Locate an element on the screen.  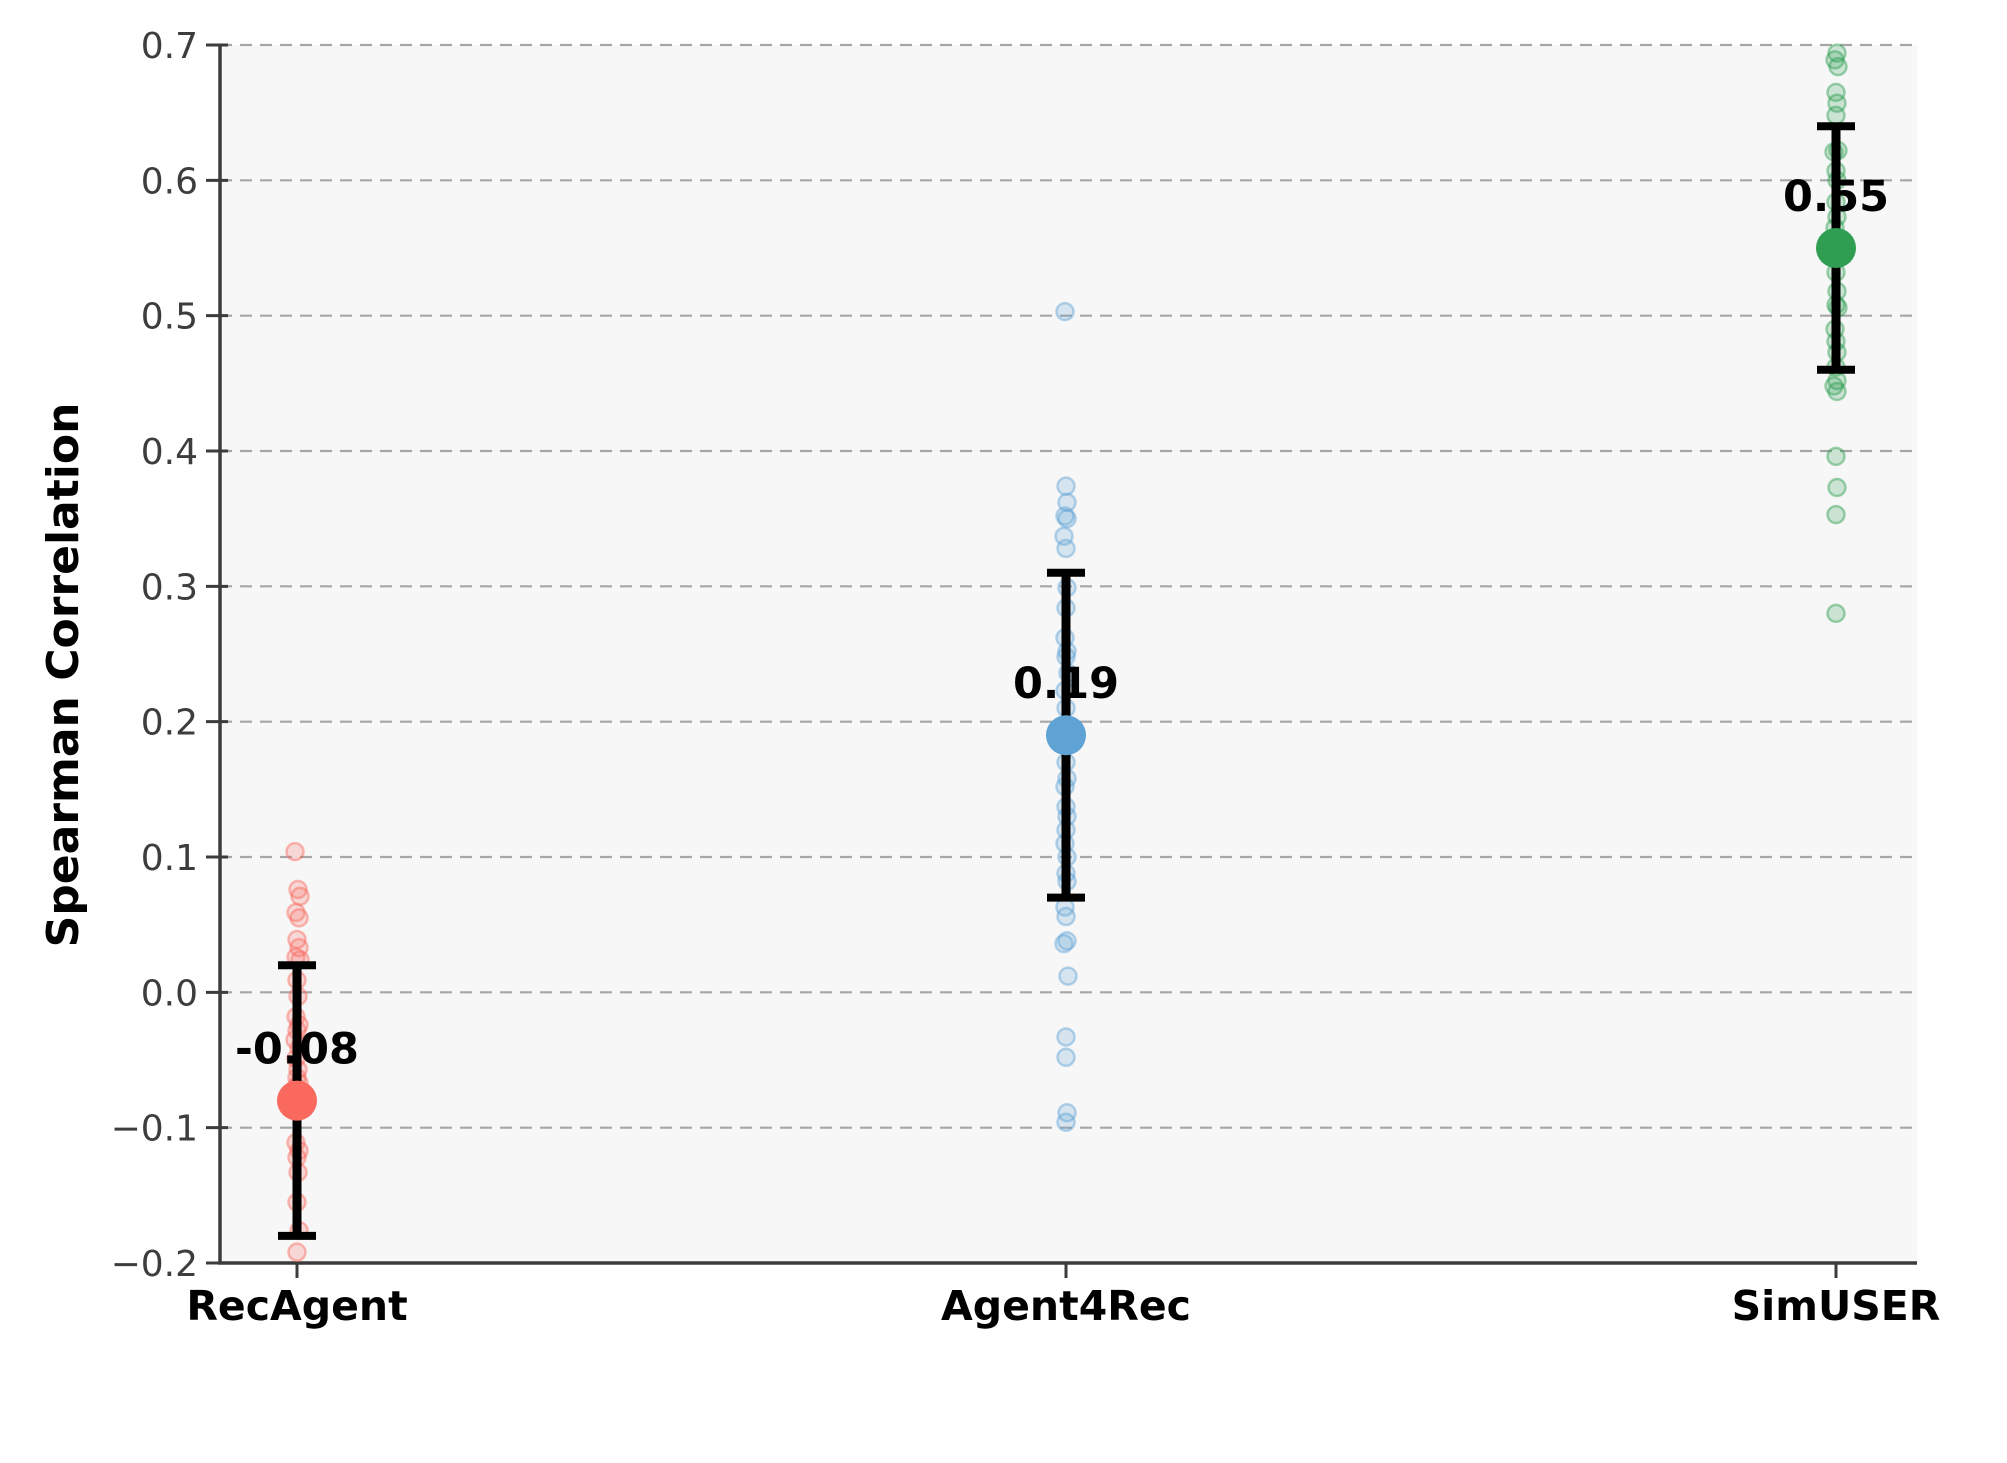
y-axis-label: Spearman Correlation is located at coordinates (63, 675).